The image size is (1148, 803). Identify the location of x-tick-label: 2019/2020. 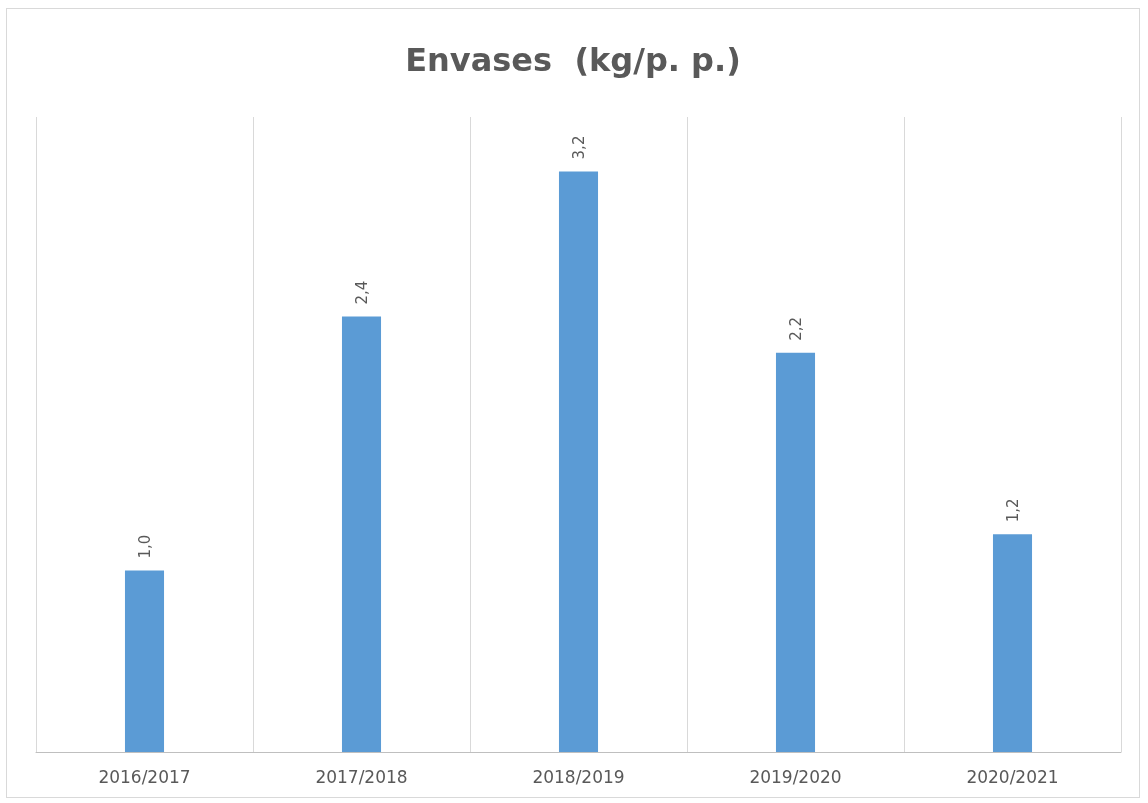
(795, 776).